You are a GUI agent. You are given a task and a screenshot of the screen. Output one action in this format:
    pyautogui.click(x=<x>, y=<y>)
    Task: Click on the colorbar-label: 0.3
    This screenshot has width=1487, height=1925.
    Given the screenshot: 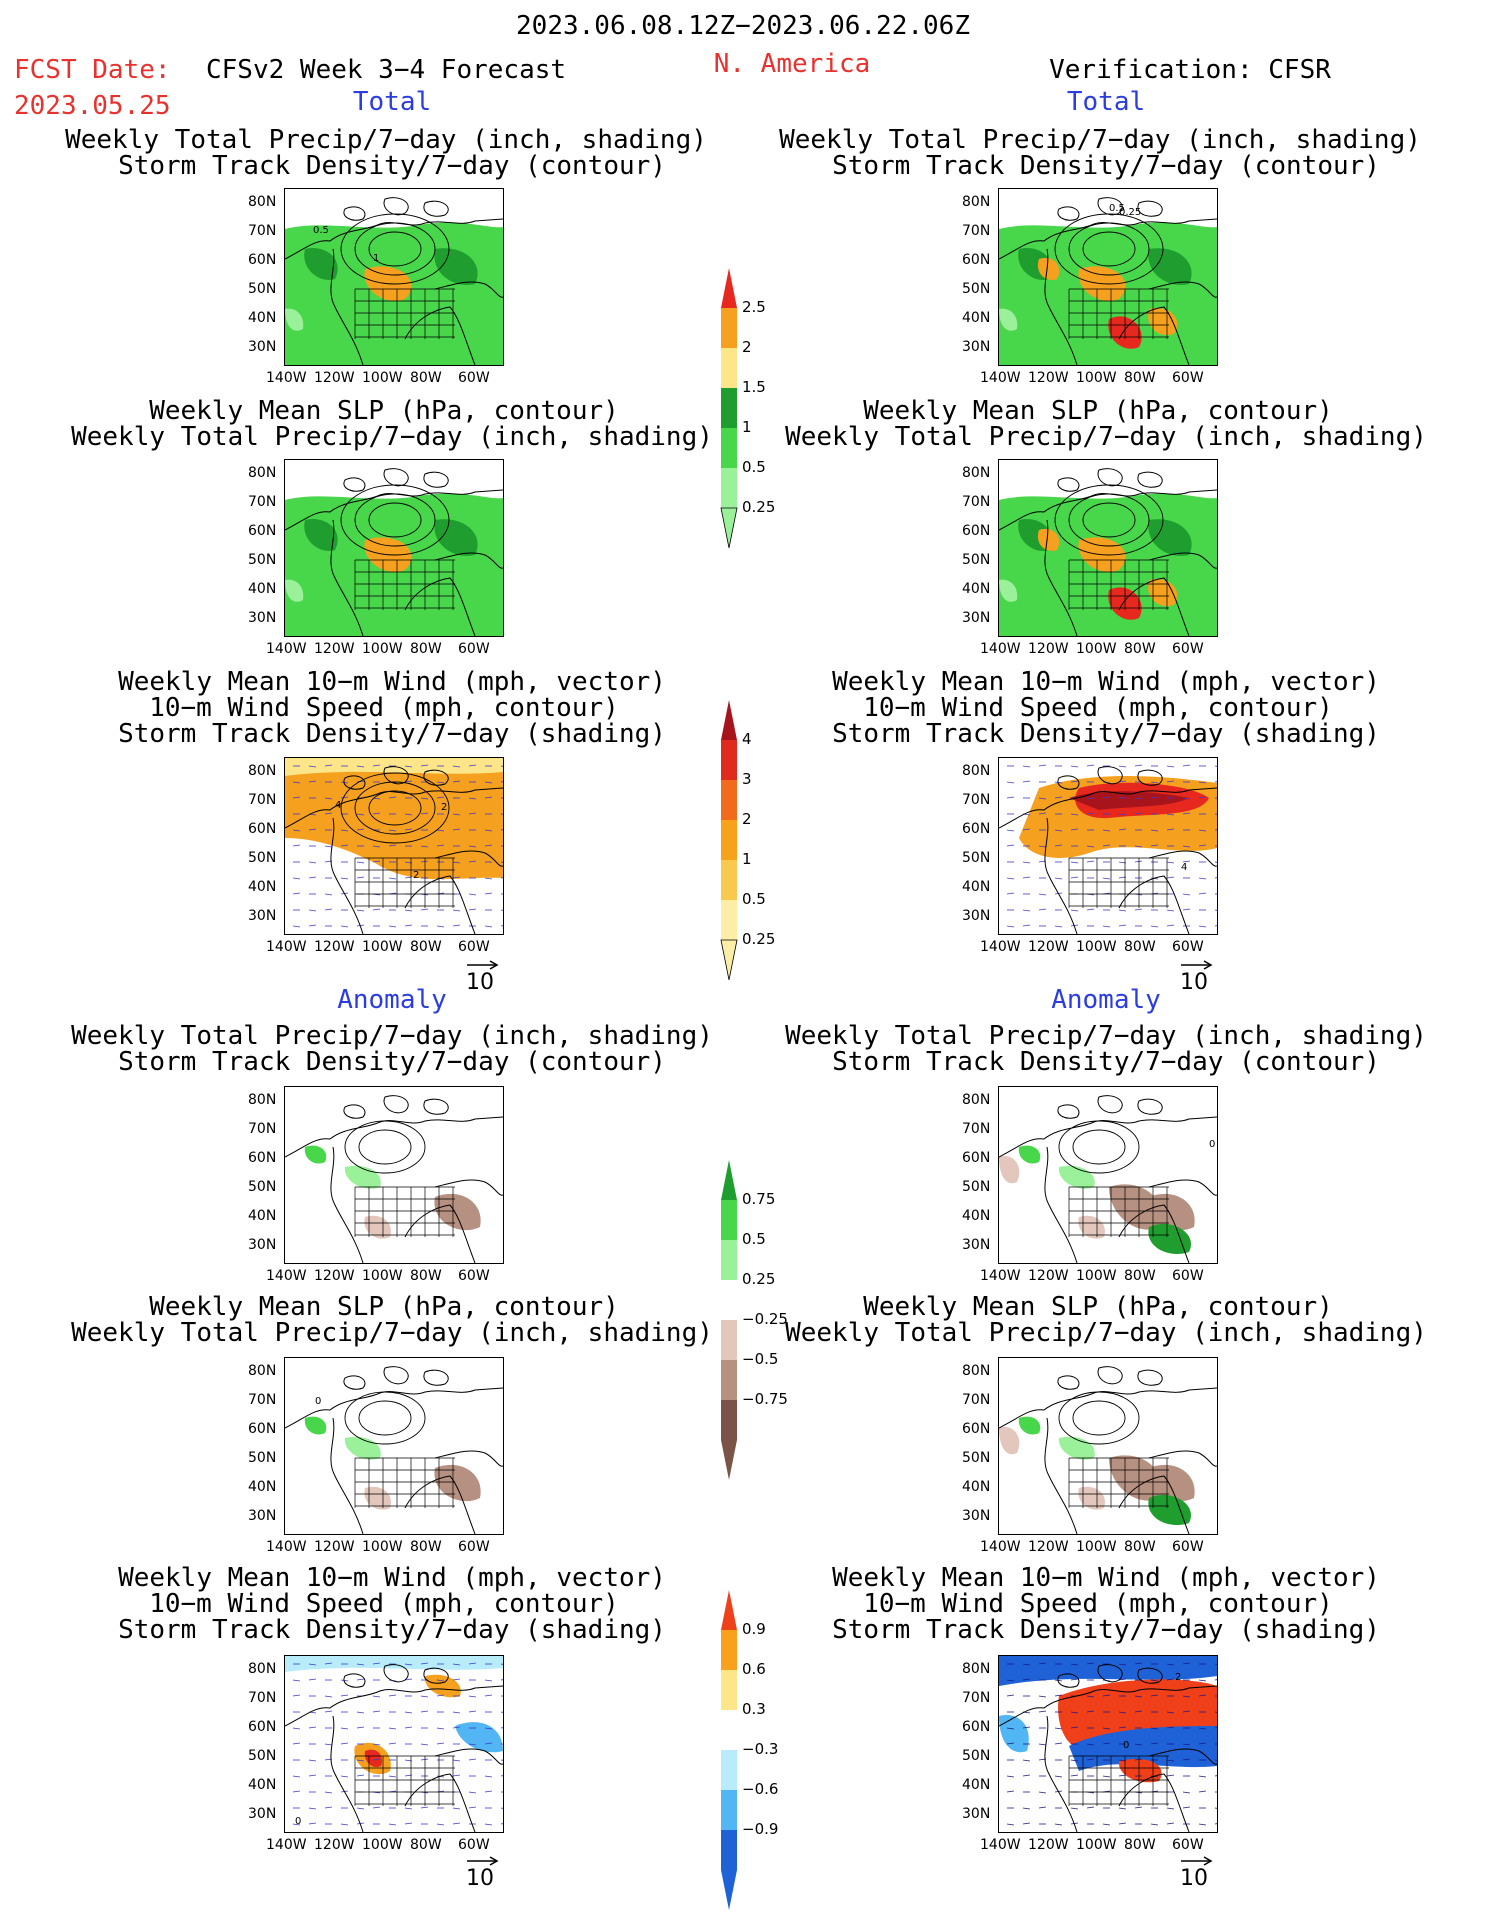 What is the action you would take?
    pyautogui.click(x=754, y=1709)
    